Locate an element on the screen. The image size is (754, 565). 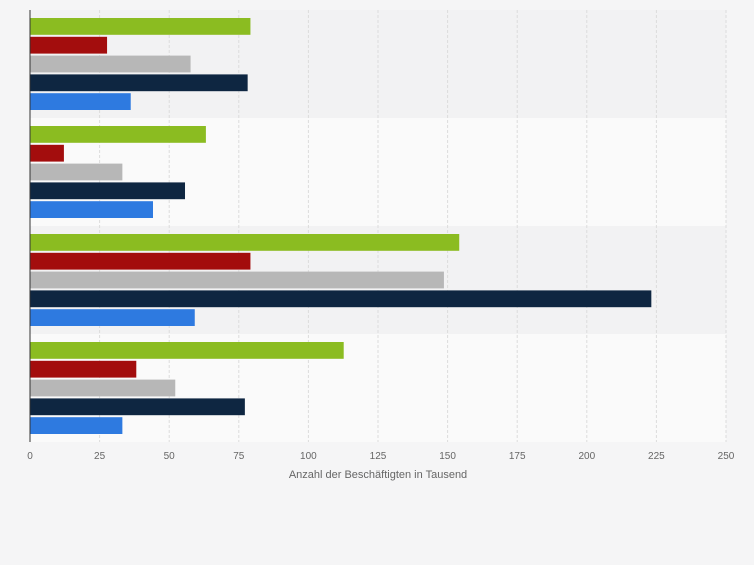
x-tick-label: 50 is located at coordinates (170, 456).